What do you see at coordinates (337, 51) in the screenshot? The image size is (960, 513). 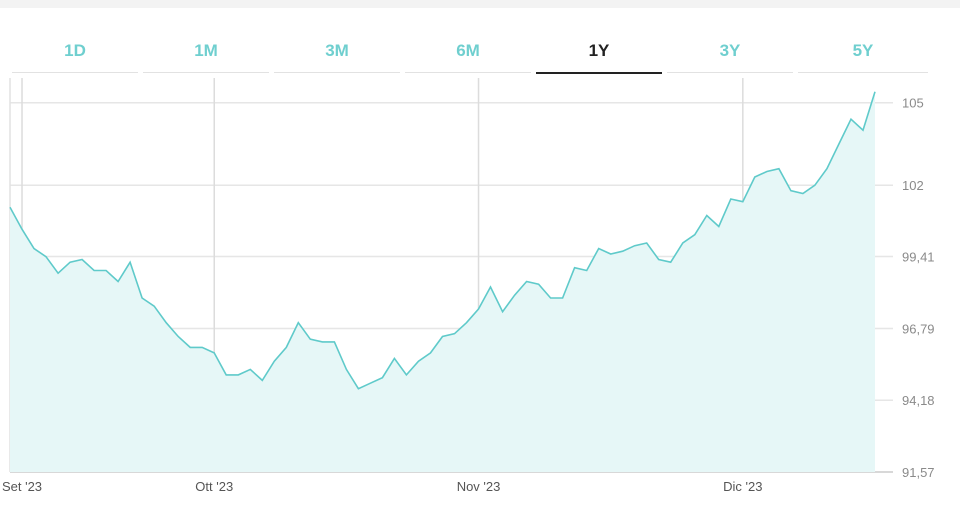 I see `tab-3m: 3M` at bounding box center [337, 51].